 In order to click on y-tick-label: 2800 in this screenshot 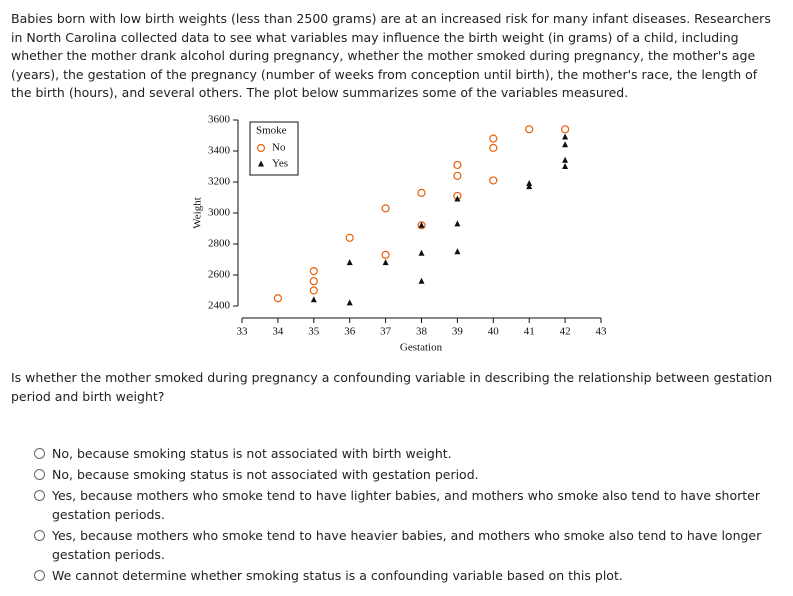, I will do `click(219, 244)`.